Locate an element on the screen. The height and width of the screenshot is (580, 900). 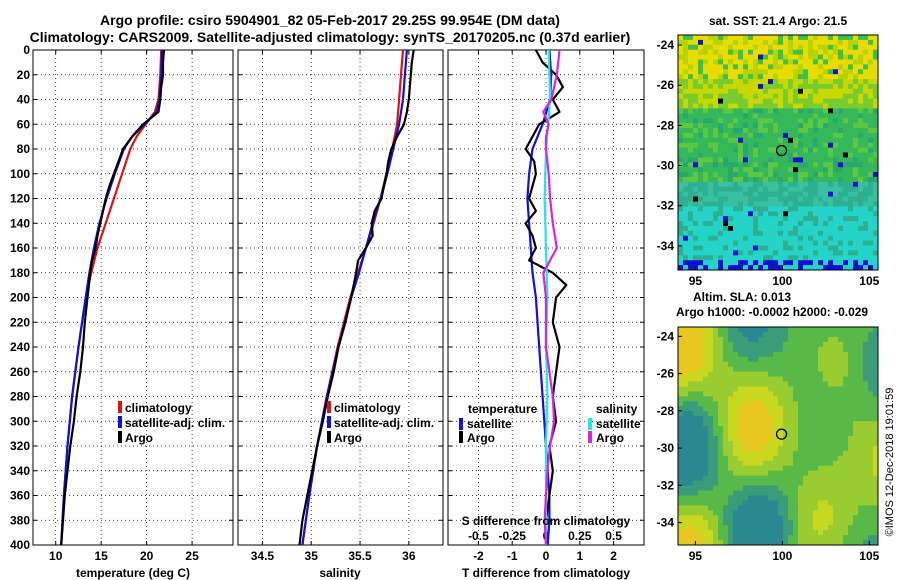
y-tick-label: 340 is located at coordinates (20, 471).